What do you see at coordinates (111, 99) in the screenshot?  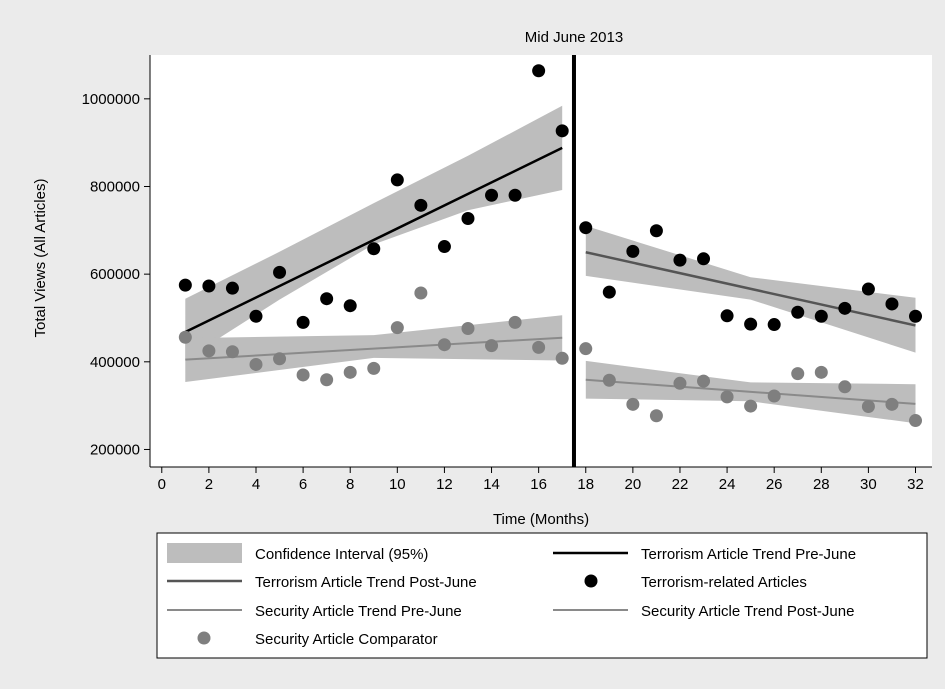 I see `y-tick-label: 1000000` at bounding box center [111, 99].